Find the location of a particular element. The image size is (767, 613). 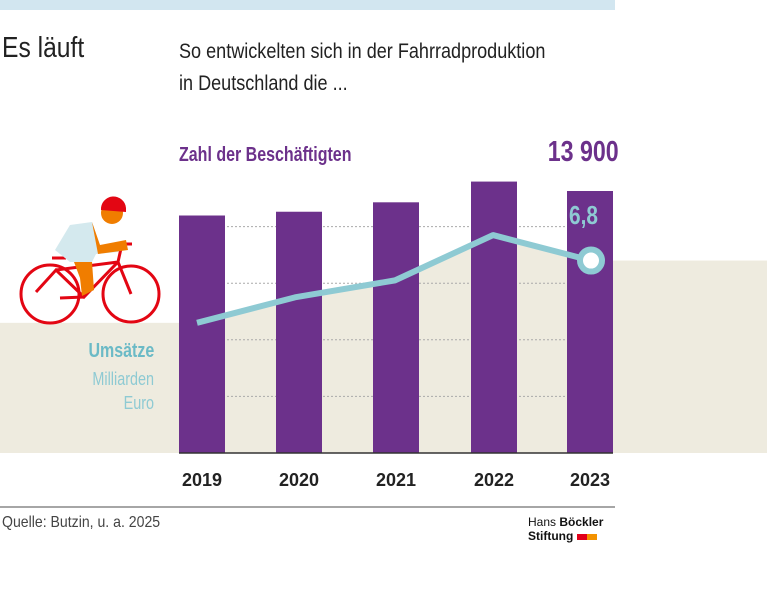

logo-mark is located at coordinates (582, 537).